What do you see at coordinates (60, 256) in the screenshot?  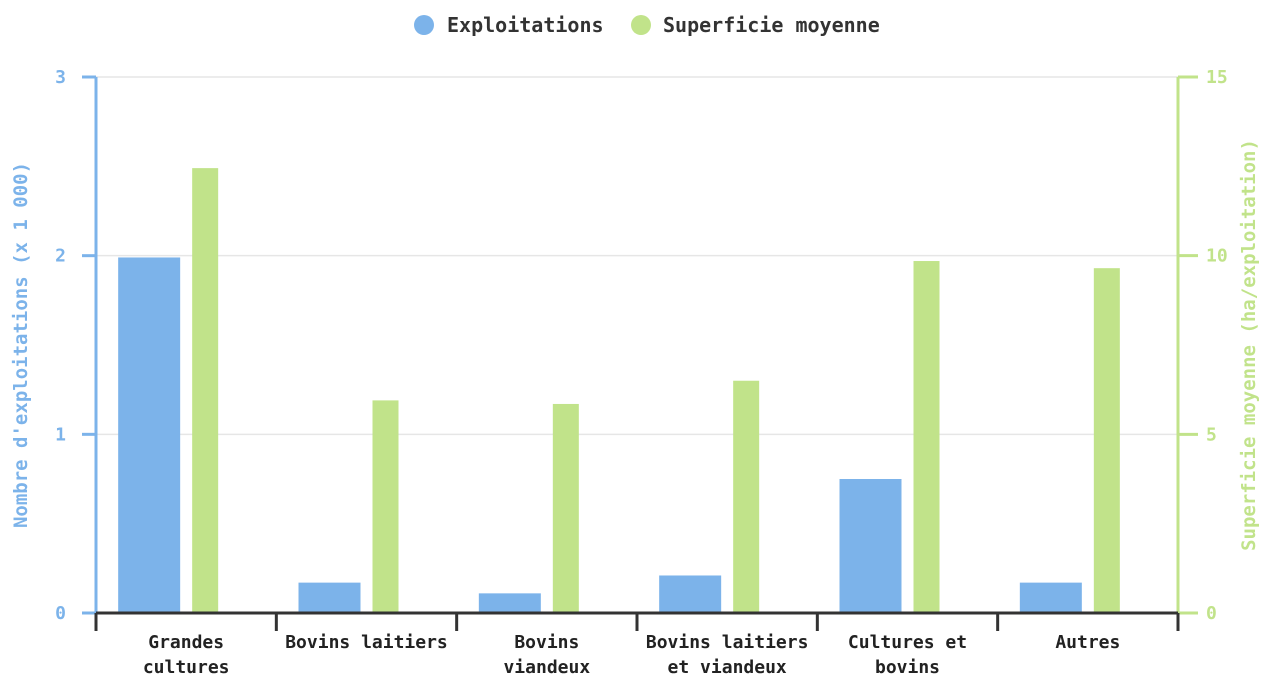 I see `y-axis-left-tick-label: 2` at bounding box center [60, 256].